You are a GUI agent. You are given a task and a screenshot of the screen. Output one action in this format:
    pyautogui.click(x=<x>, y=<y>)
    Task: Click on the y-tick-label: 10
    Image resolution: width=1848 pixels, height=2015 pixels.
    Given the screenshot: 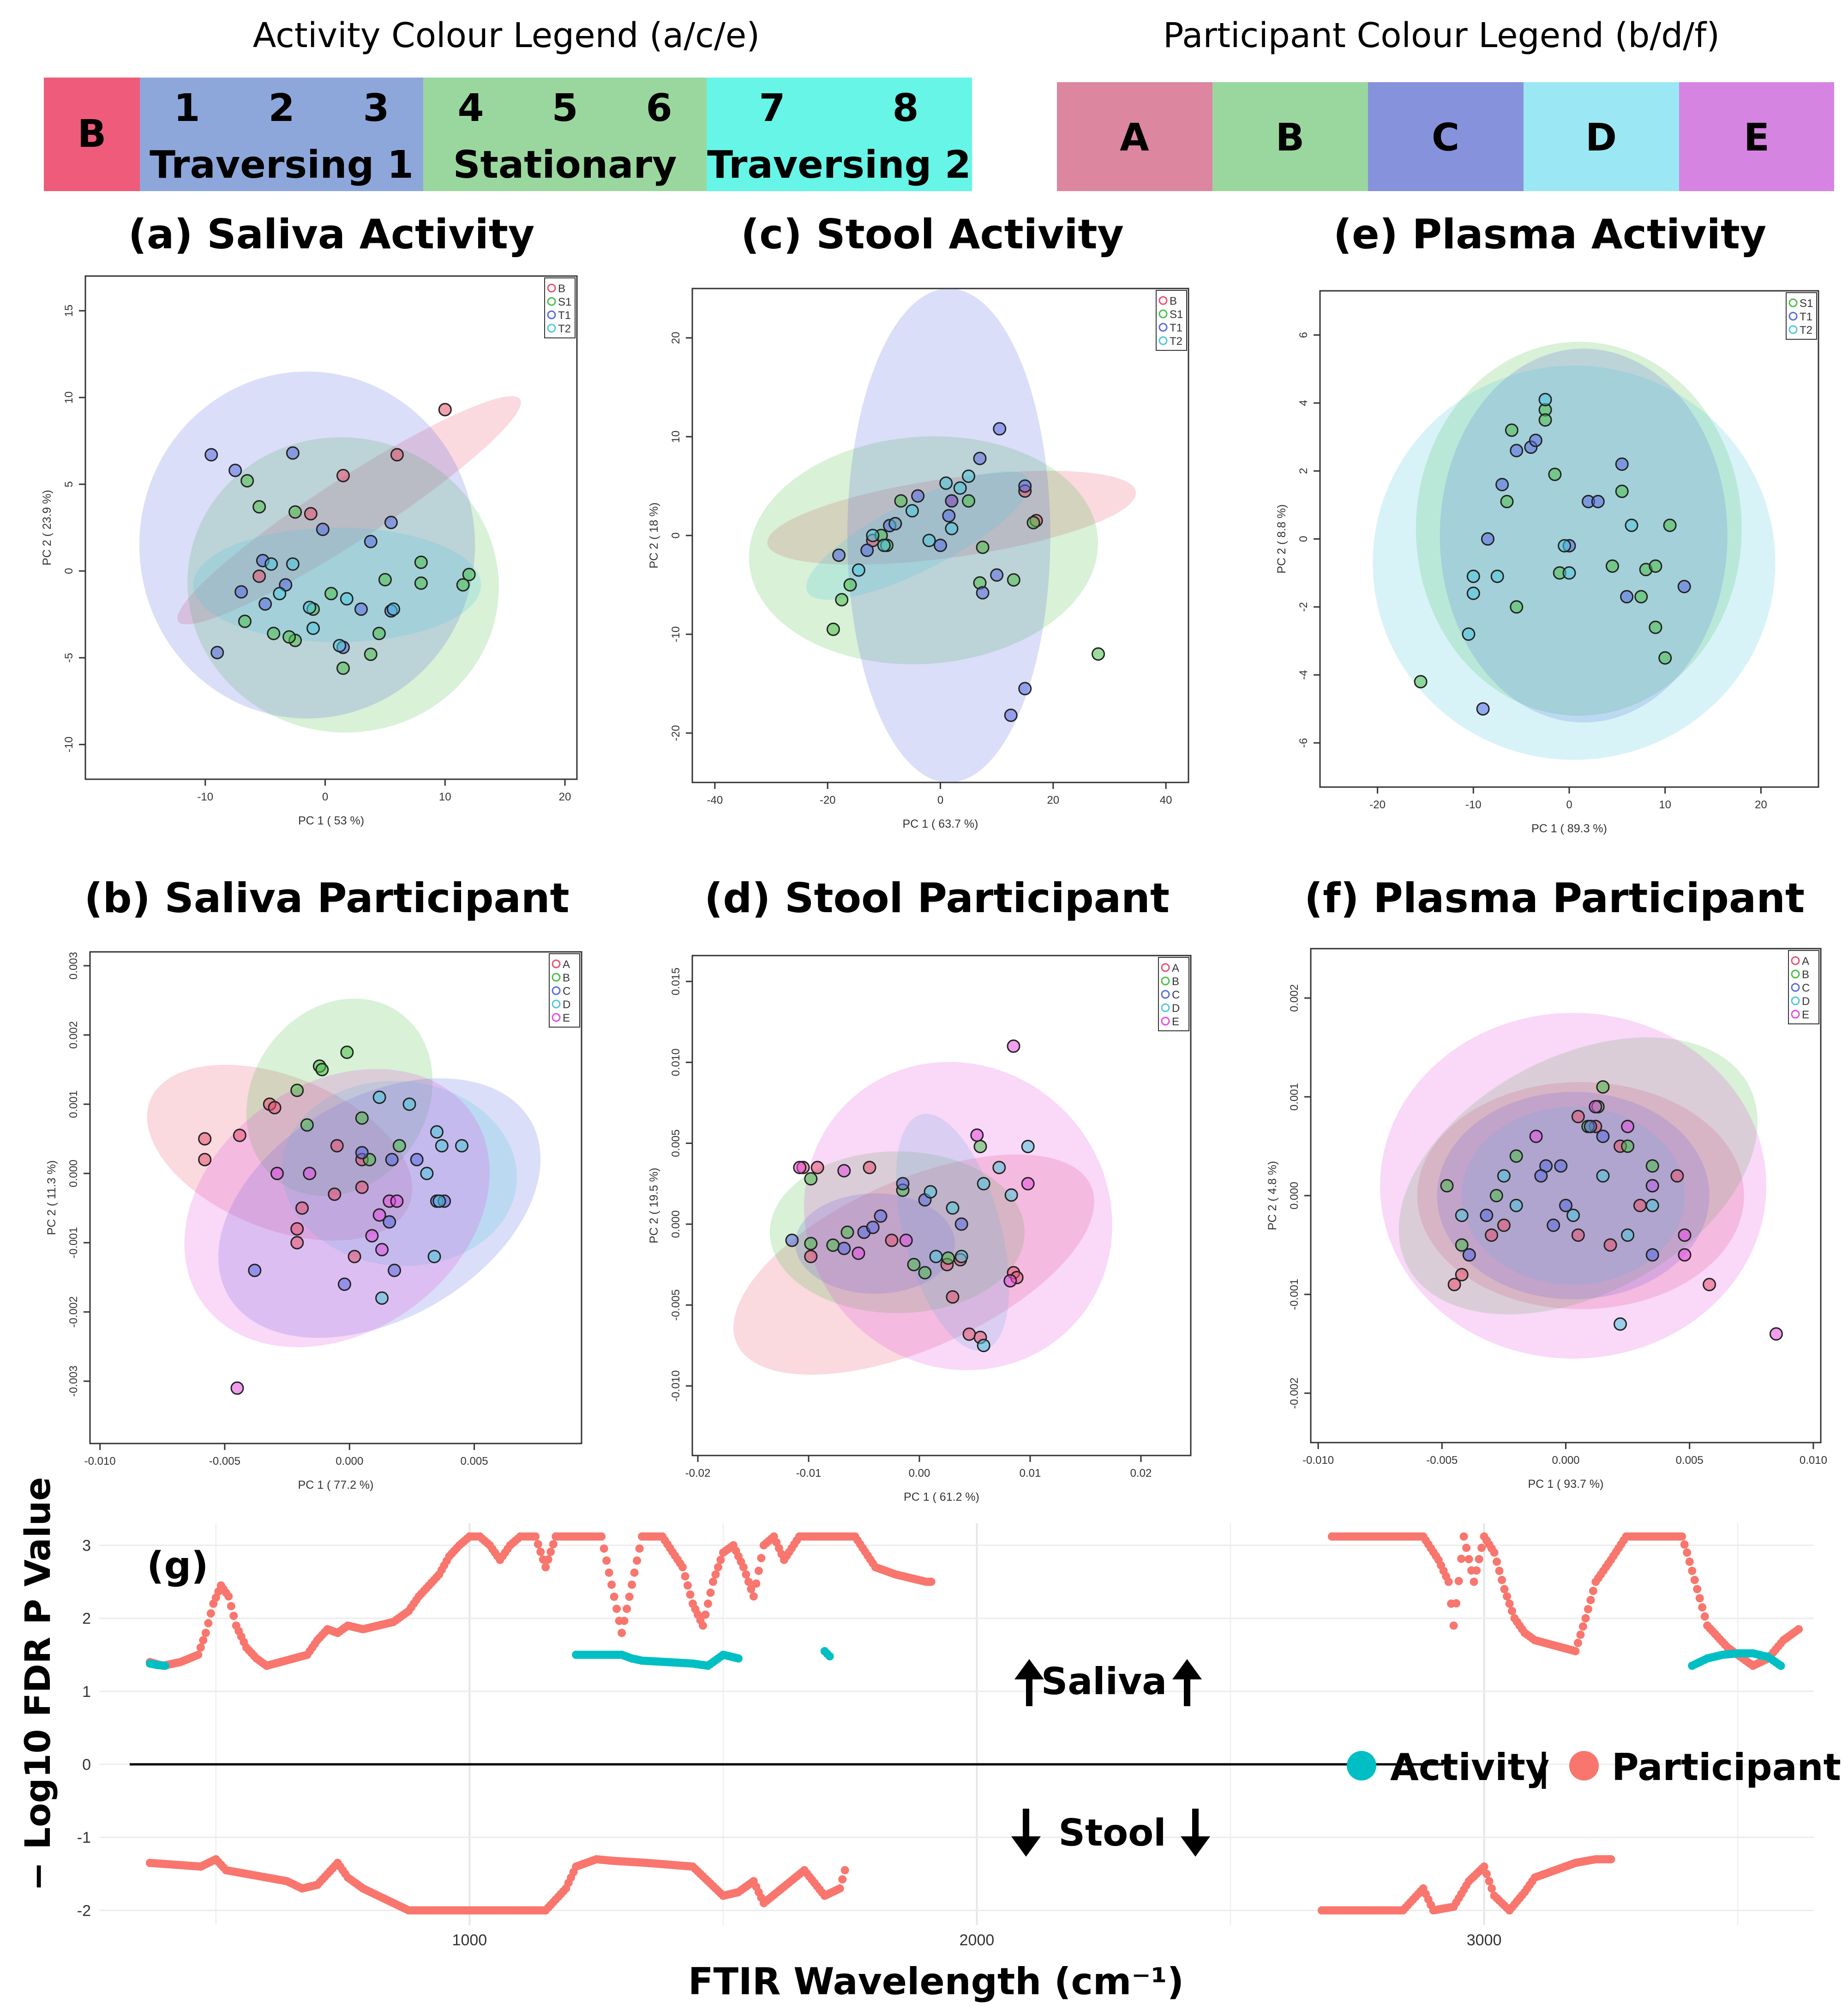 What is the action you would take?
    pyautogui.click(x=676, y=437)
    